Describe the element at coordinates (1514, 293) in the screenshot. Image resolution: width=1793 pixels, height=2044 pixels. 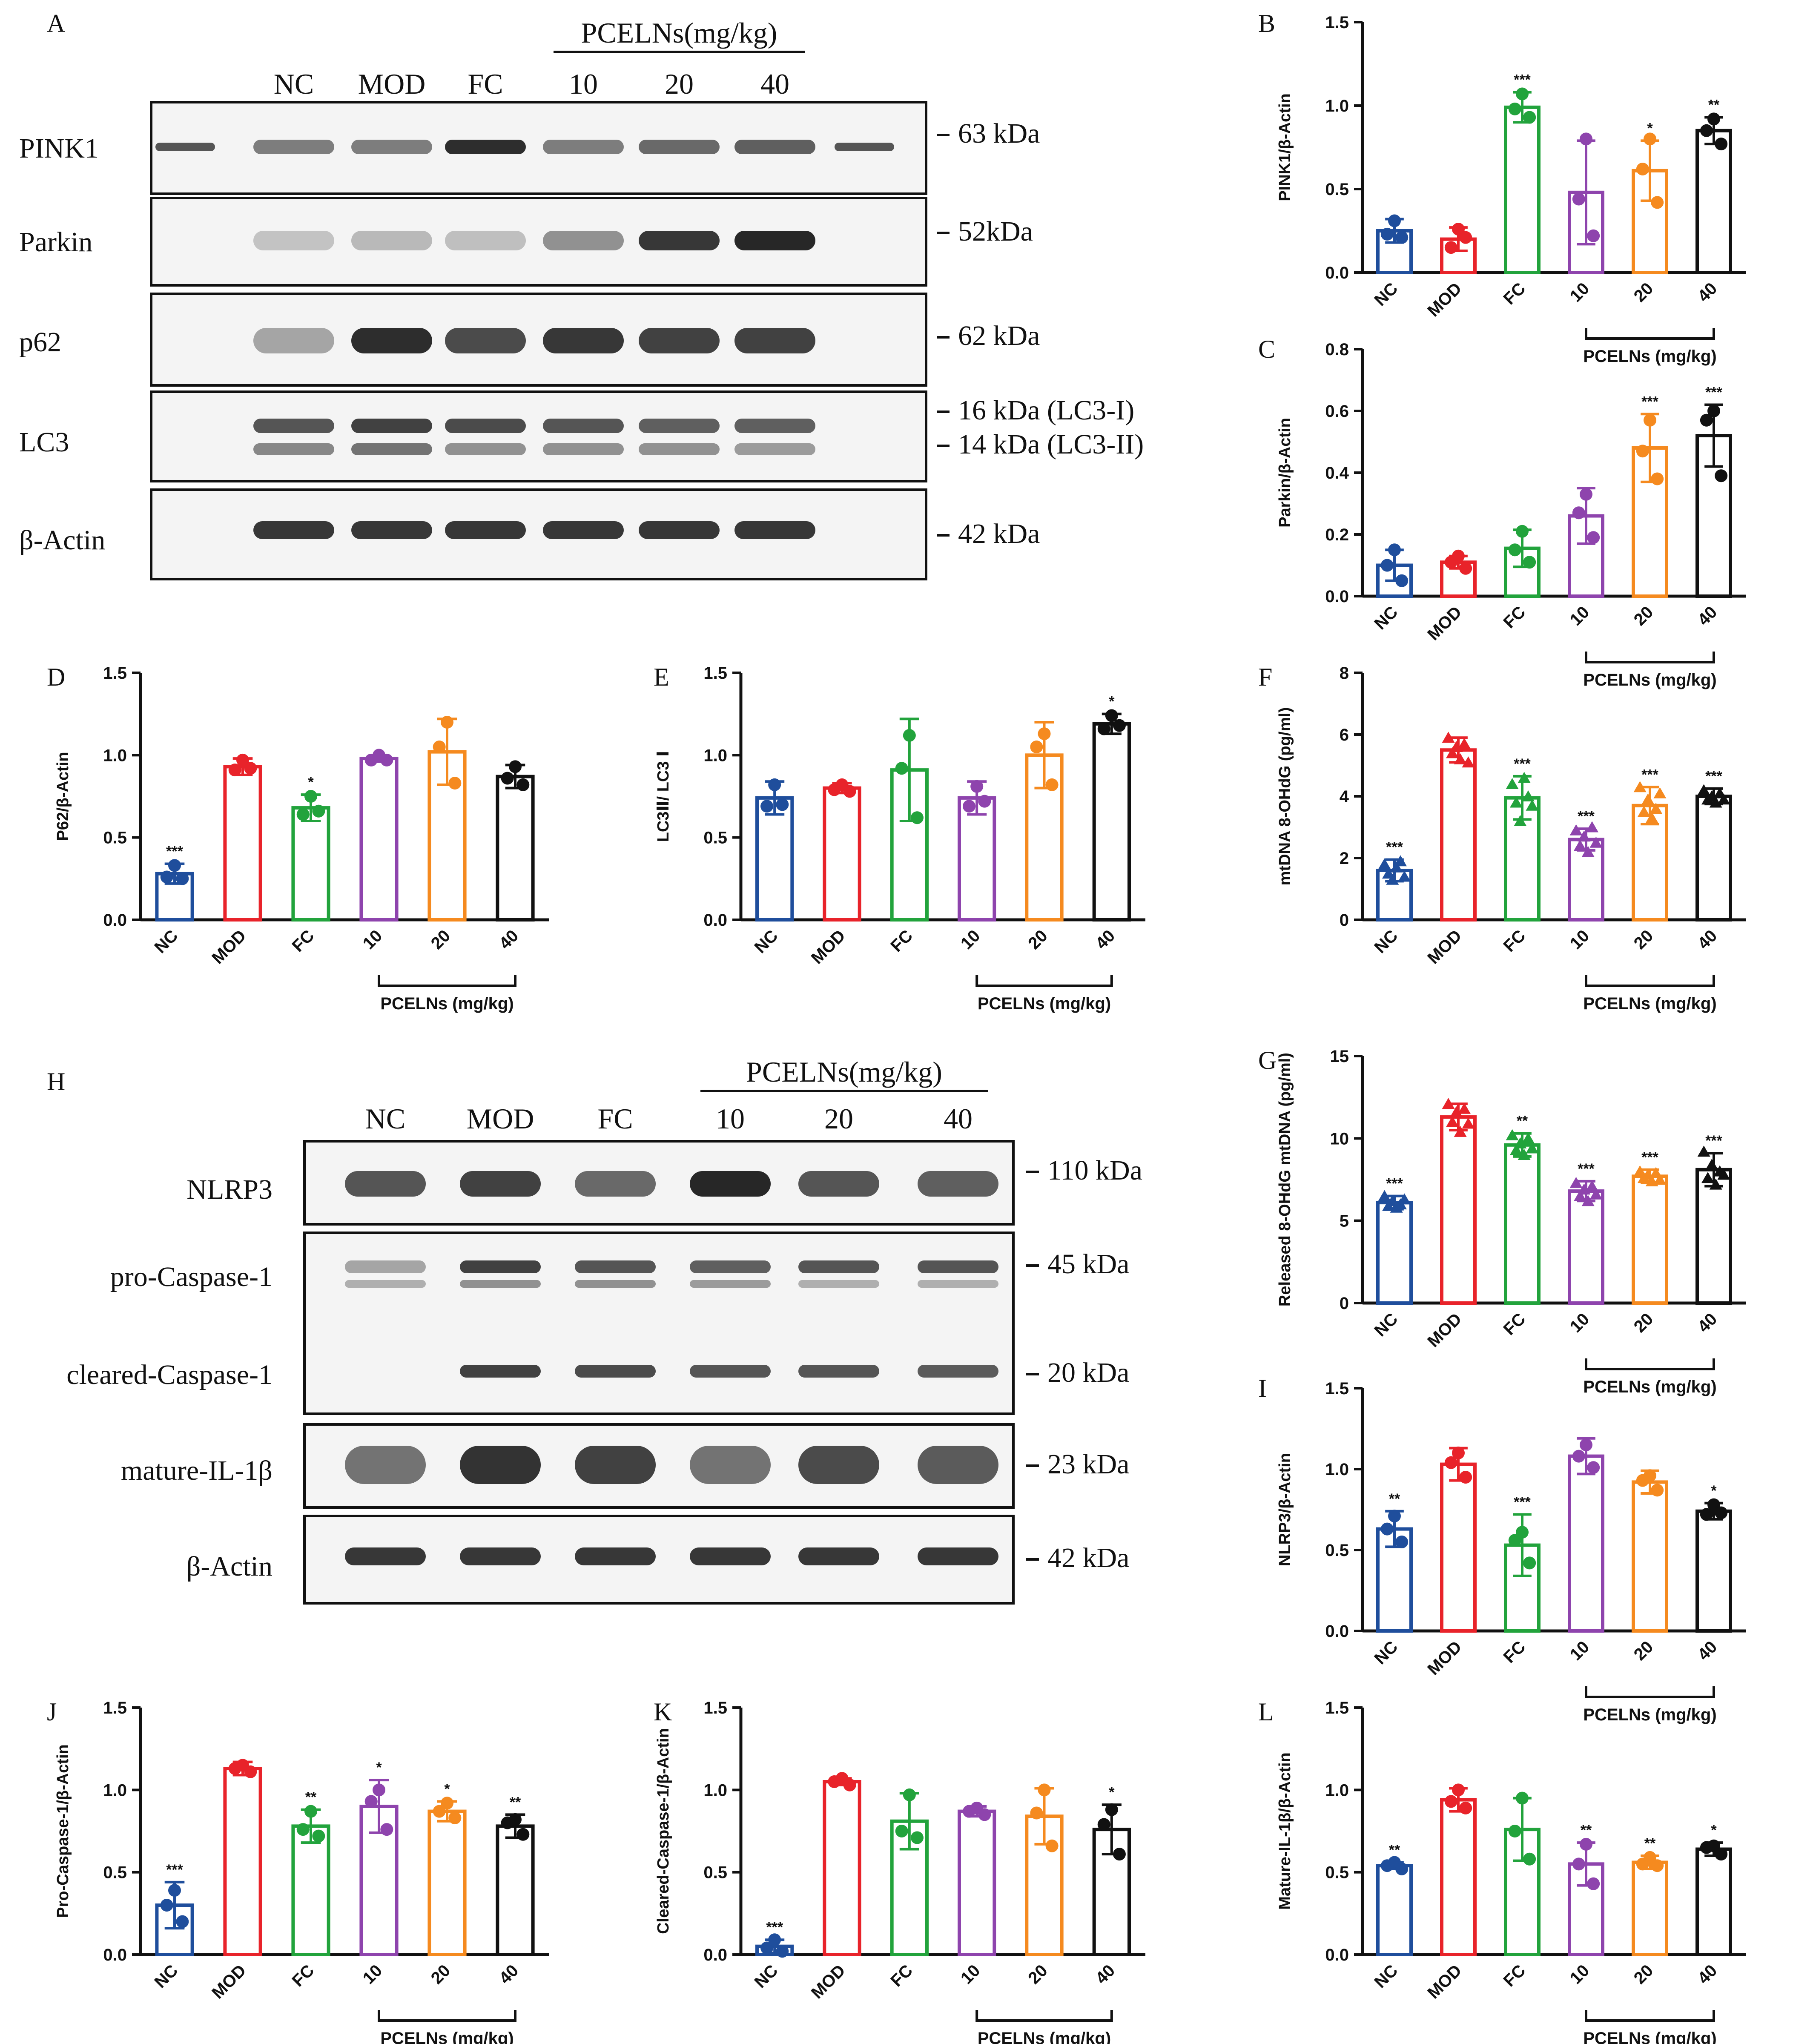
I see `x-tick-label: FC` at that location.